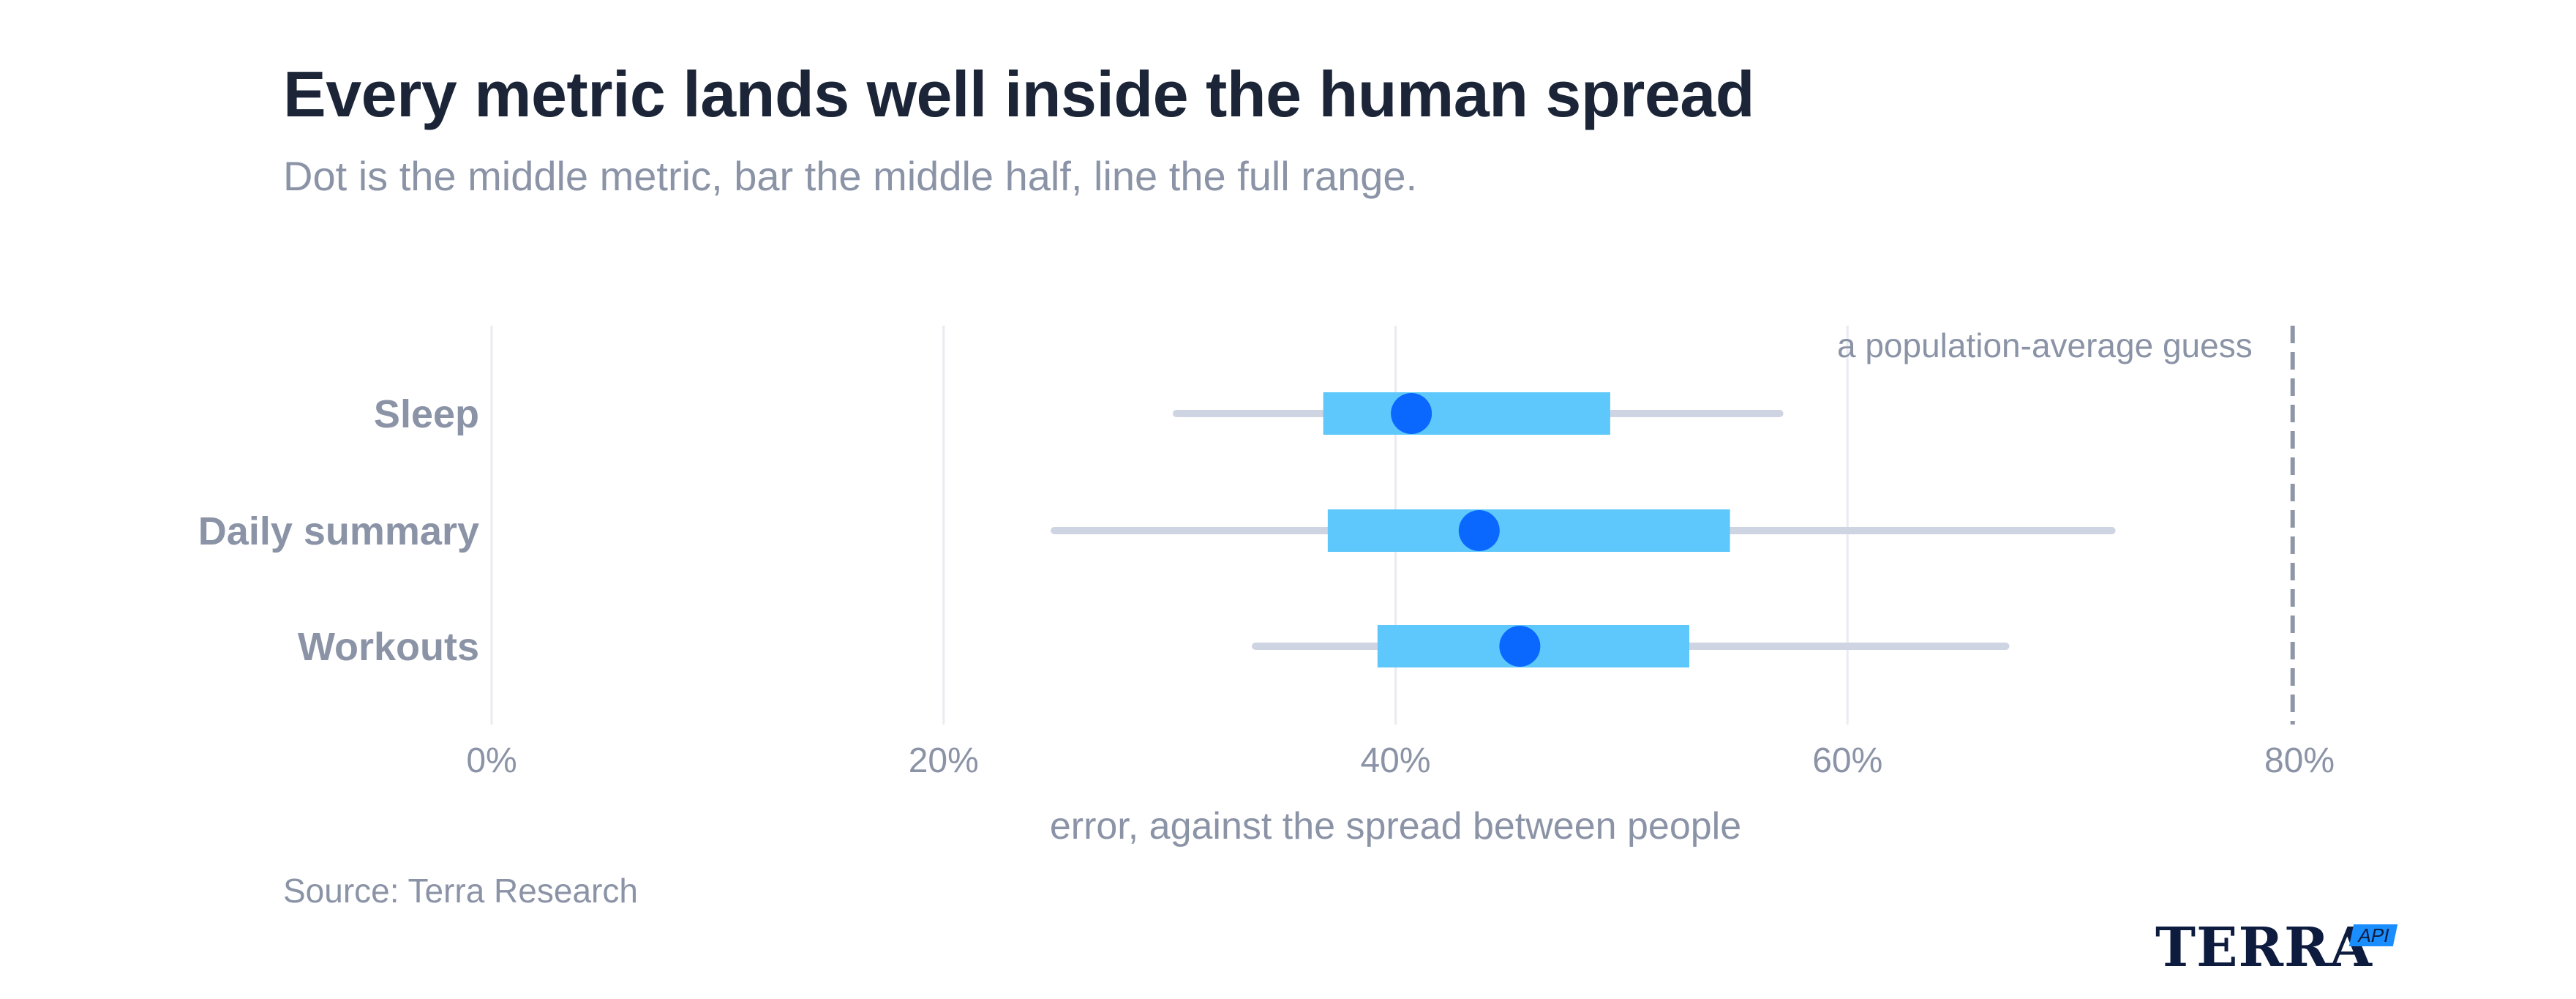  What do you see at coordinates (388, 647) in the screenshot?
I see `category-label: Workouts` at bounding box center [388, 647].